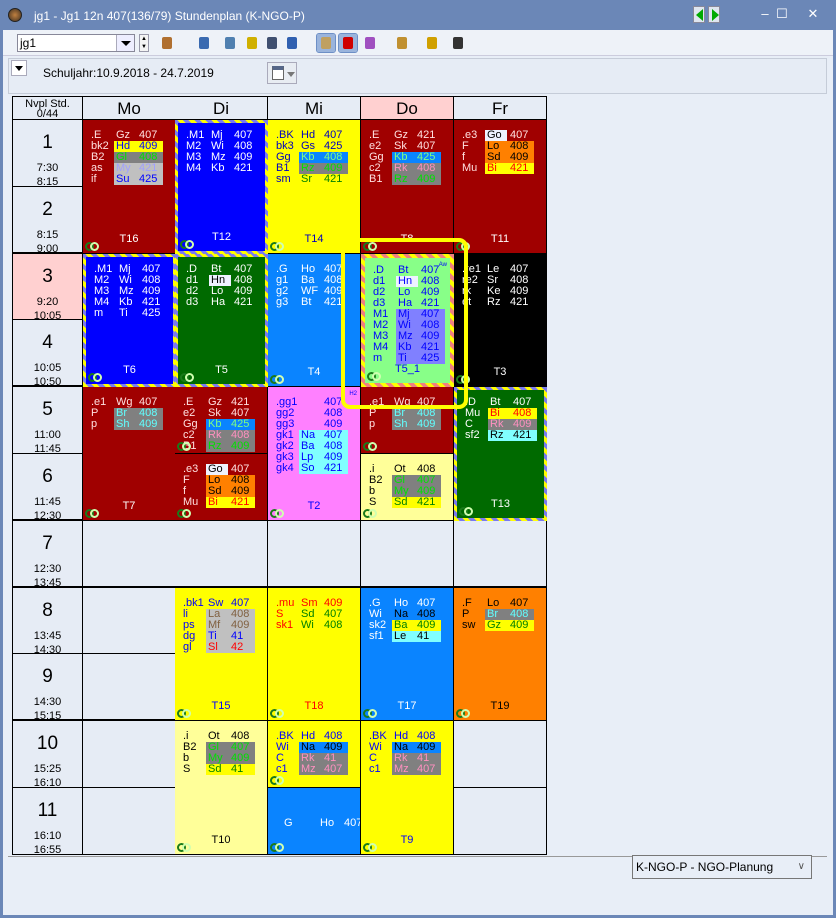 This screenshot has height=918, width=836. What do you see at coordinates (221, 187) in the screenshot?
I see `lesson-block: .M1 Mj 407 M2 Wi 408 M3 Mz 409 M4 Kb 421 T12` at bounding box center [221, 187].